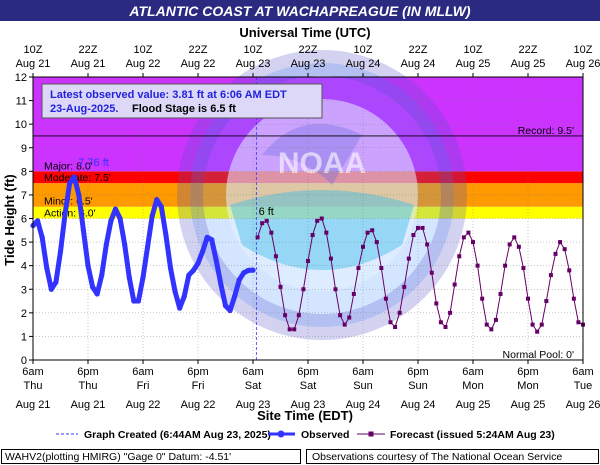 Image resolution: width=600 pixels, height=465 pixels. What do you see at coordinates (24, 267) in the screenshot?
I see `y-tick-label: 4` at bounding box center [24, 267].